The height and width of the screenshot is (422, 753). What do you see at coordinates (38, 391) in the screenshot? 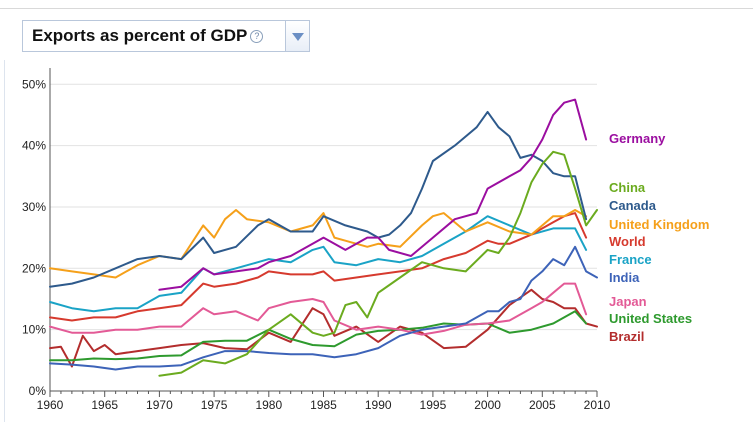
I see `y-tick-label: 0%` at bounding box center [38, 391].